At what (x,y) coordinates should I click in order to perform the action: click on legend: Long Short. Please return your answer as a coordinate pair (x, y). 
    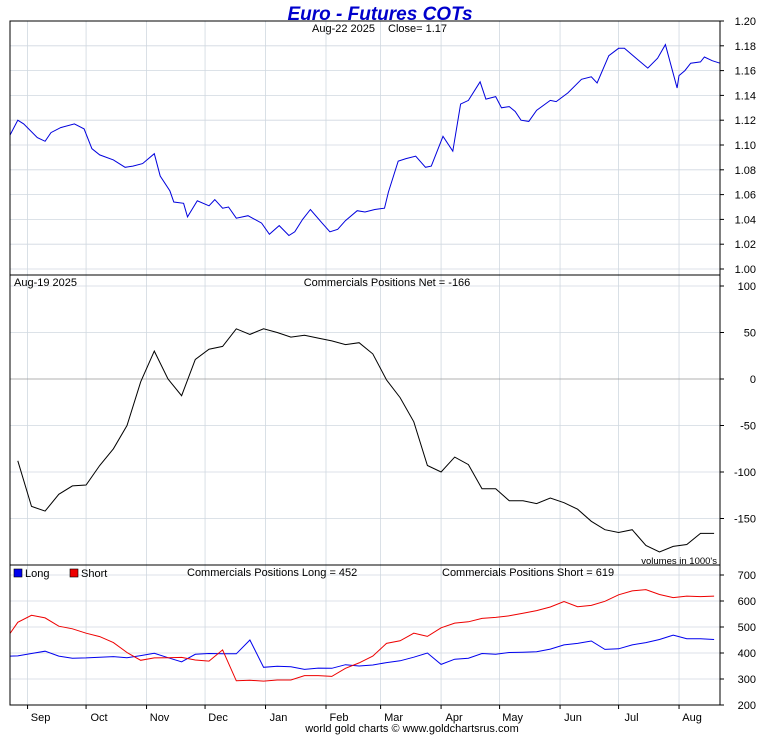
    Looking at the image, I should click on (60, 574).